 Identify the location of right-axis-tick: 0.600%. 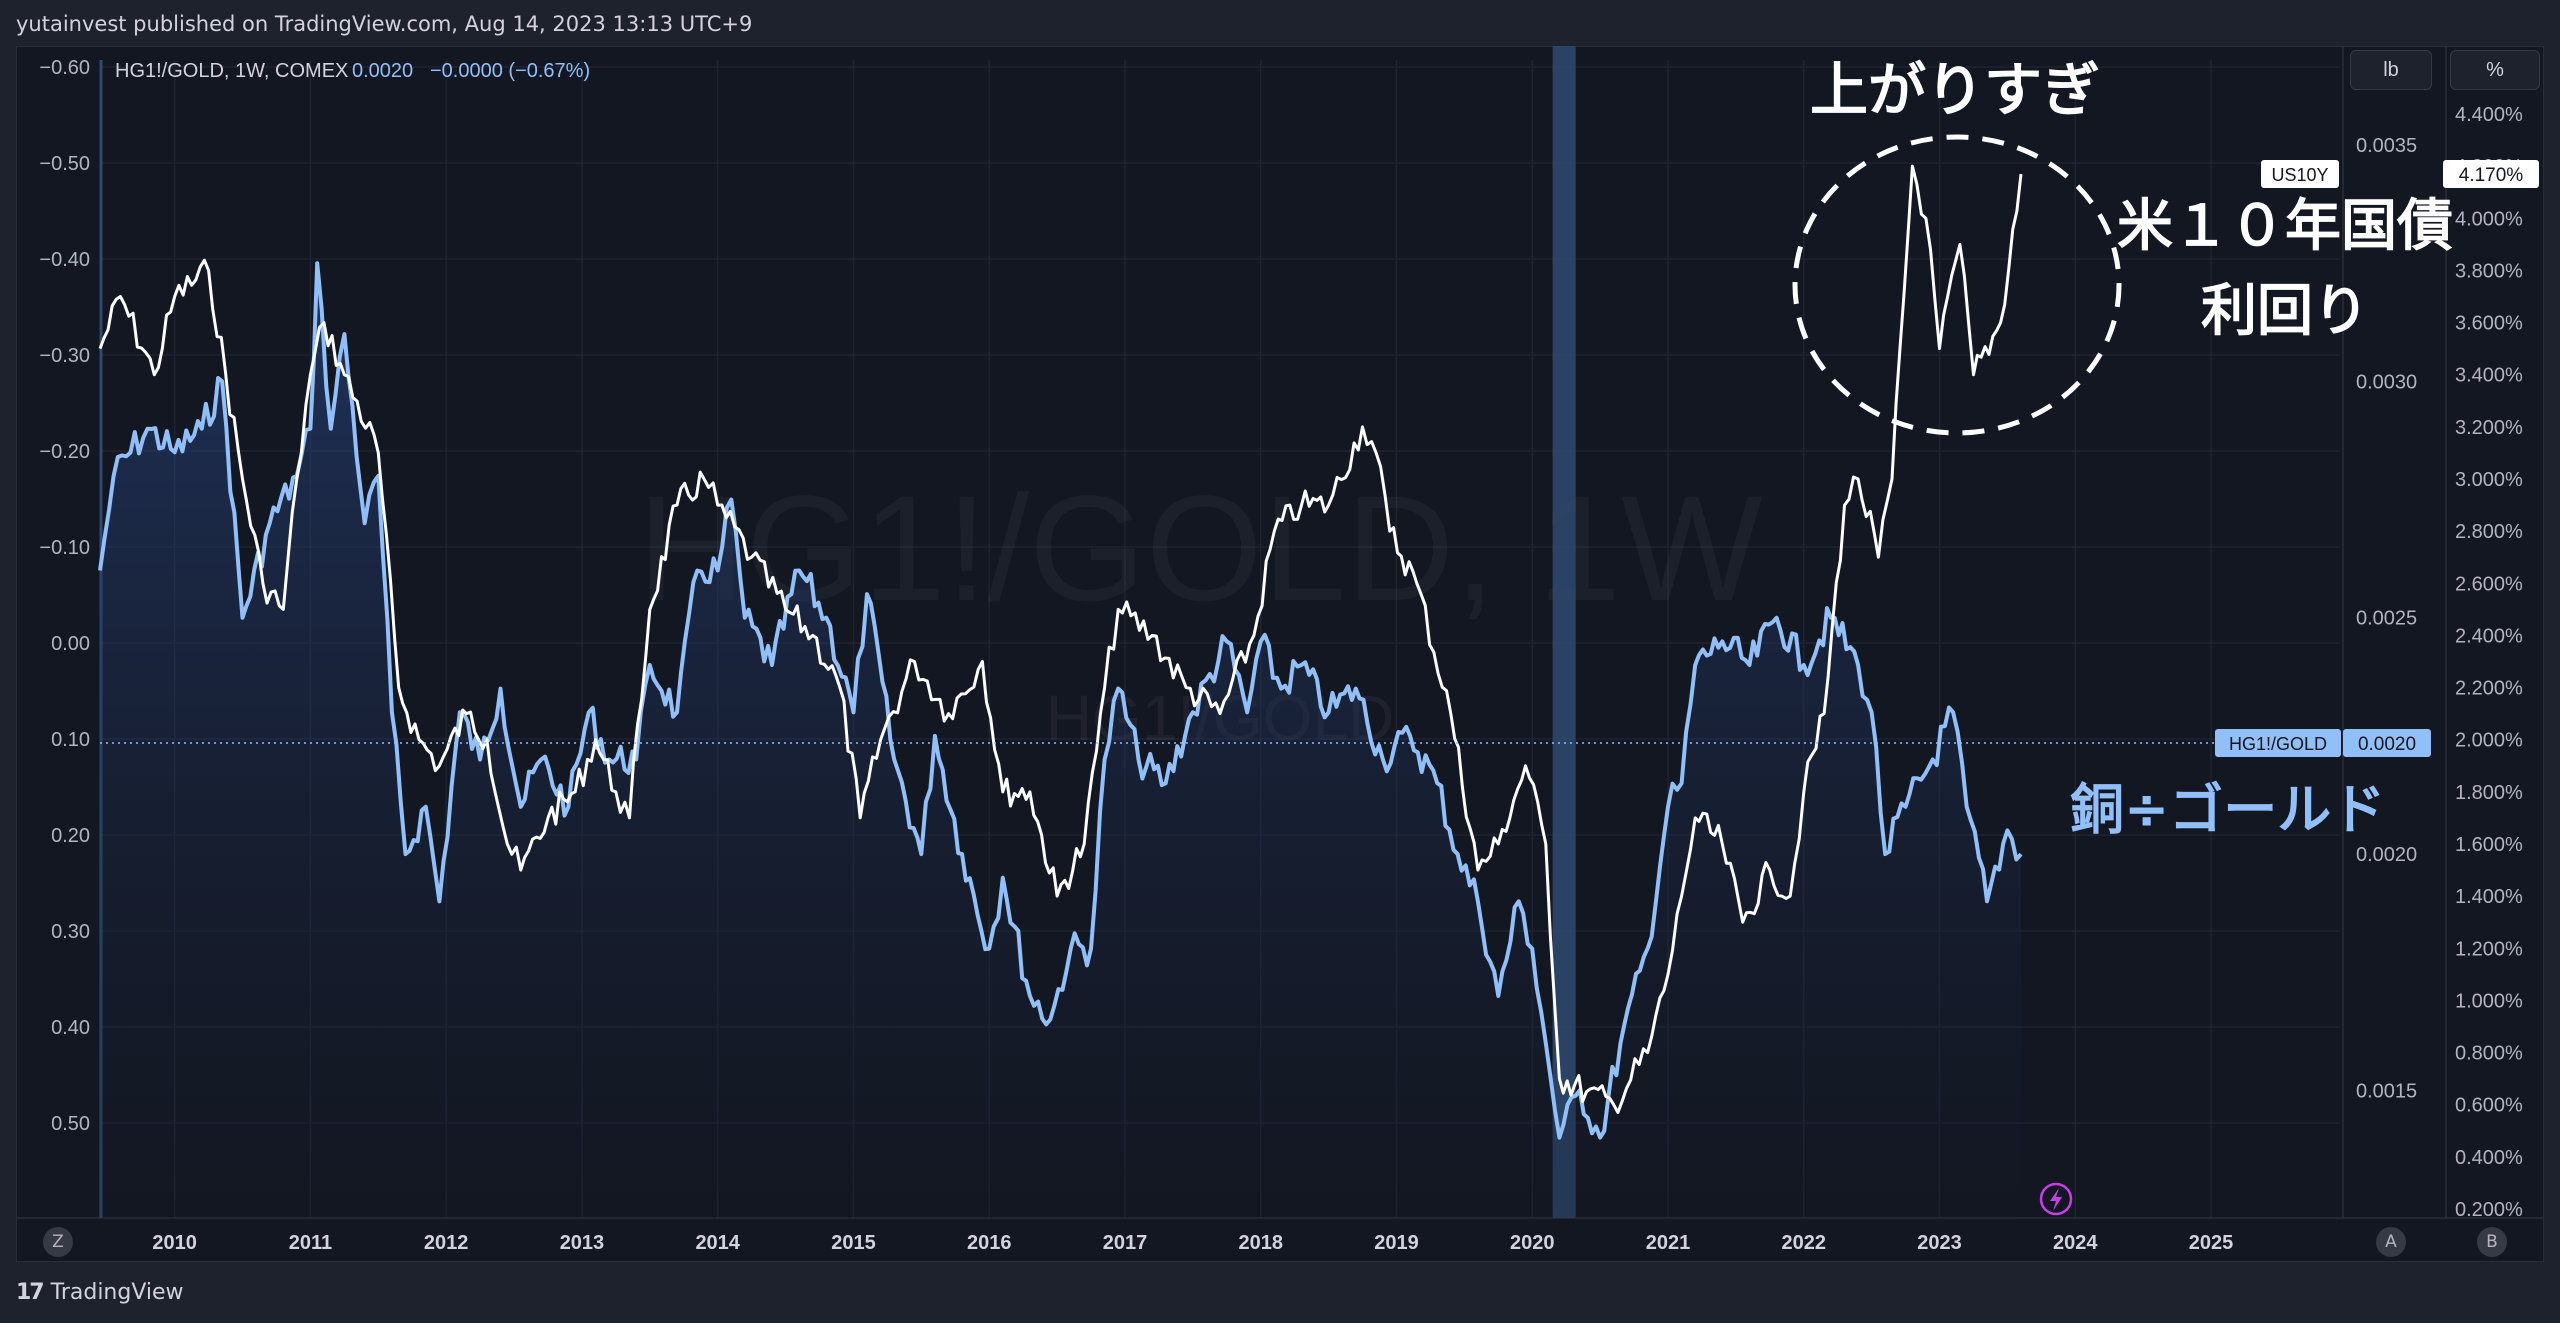
(2489, 1106).